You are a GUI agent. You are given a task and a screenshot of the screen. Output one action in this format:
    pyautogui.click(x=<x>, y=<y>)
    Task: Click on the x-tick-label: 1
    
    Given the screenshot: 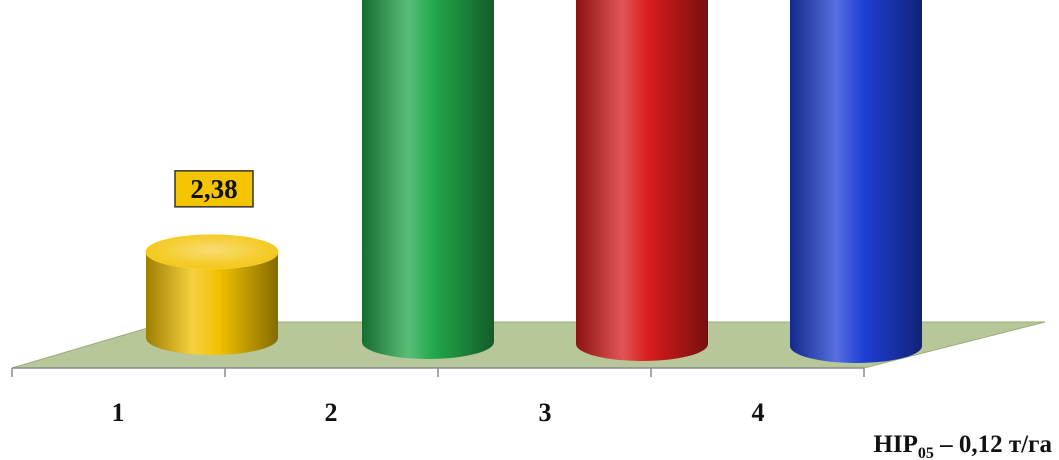 What is the action you would take?
    pyautogui.click(x=118, y=412)
    